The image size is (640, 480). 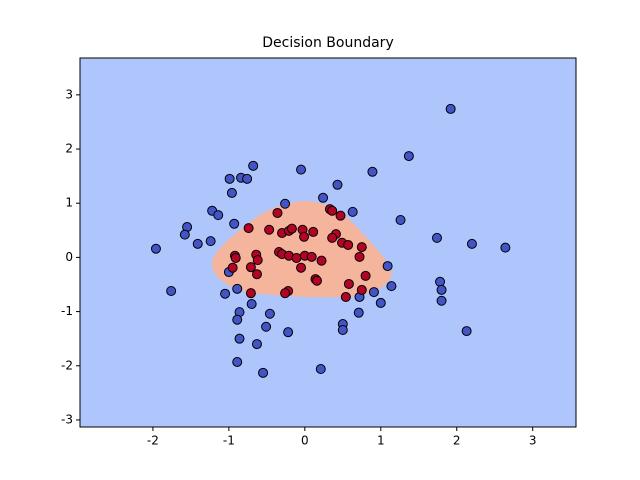 What do you see at coordinates (327, 43) in the screenshot?
I see `chart-title: Decision Boundary` at bounding box center [327, 43].